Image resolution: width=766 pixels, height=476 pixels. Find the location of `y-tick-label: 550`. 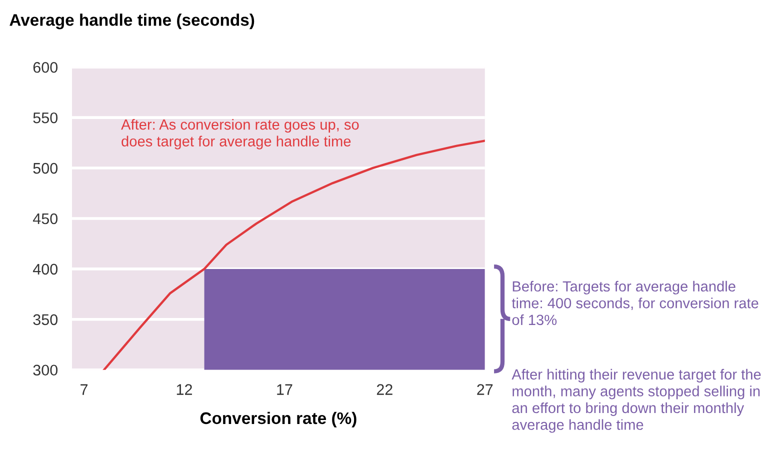

y-tick-label: 550 is located at coordinates (45, 118).